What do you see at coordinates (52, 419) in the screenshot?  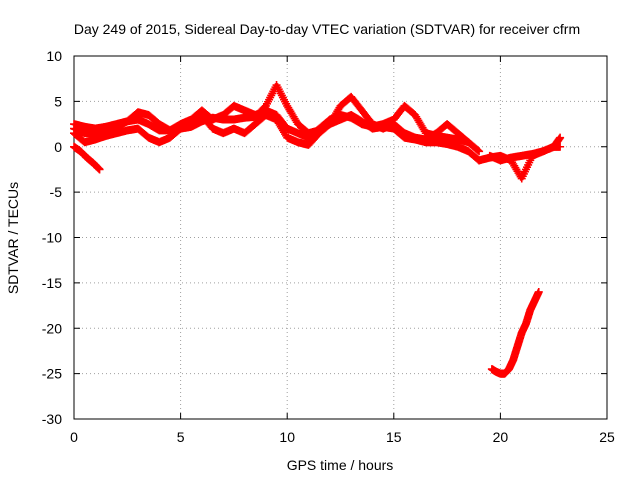 I see `y-tick-label: -30` at bounding box center [52, 419].